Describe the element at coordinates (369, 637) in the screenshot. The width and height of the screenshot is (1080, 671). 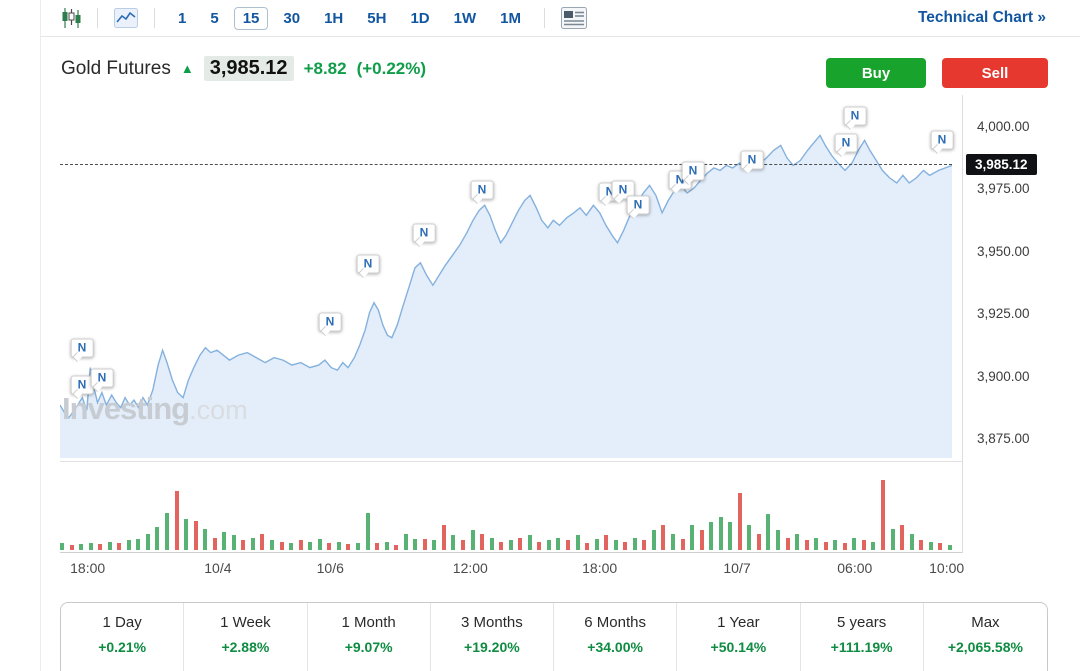
I see `performance-cell-1-month: 1 Month +9.07%` at that location.